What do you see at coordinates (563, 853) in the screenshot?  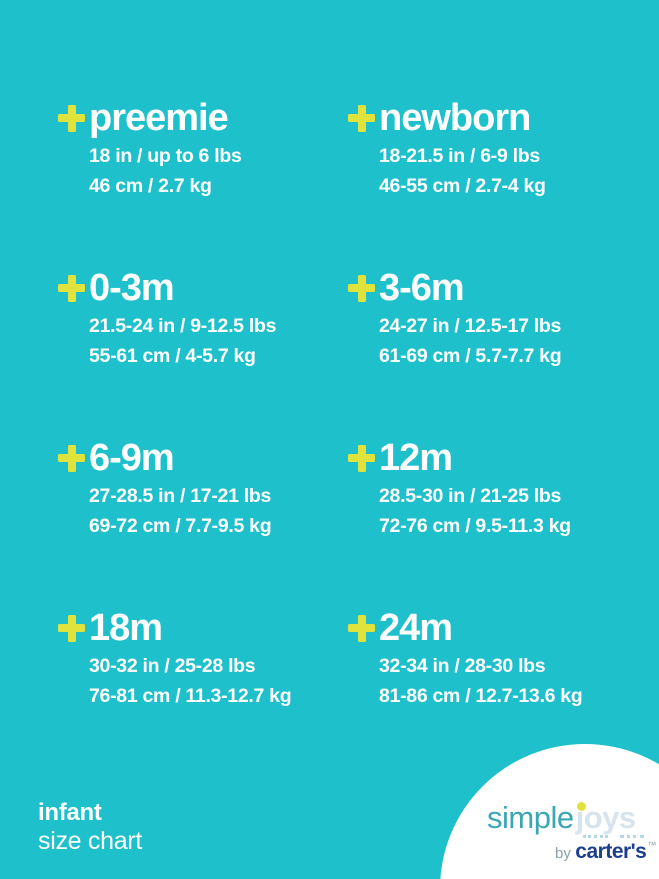 I see `logo-by-text: by` at bounding box center [563, 853].